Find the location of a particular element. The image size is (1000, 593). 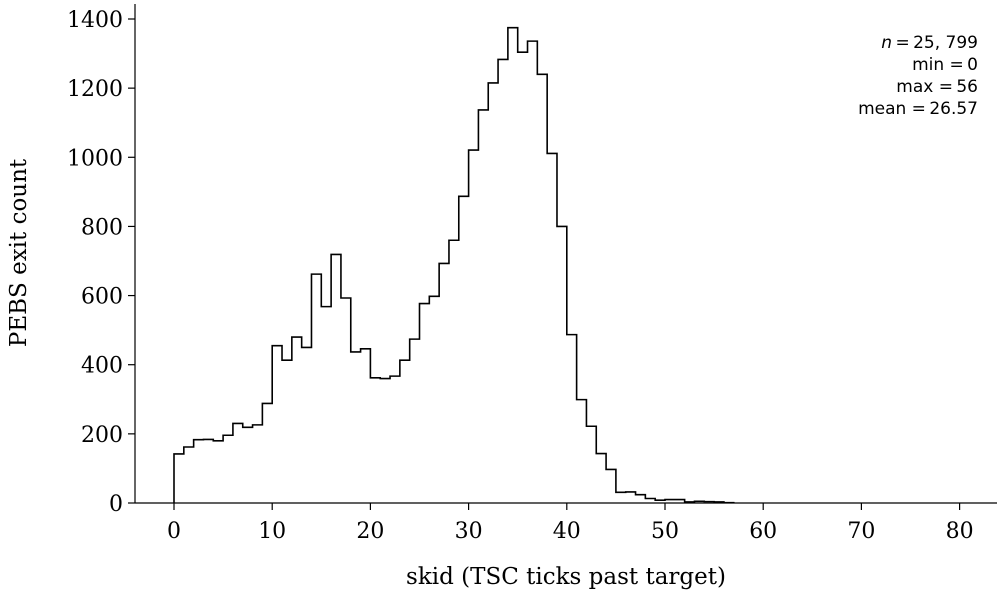

stat-value: 56 is located at coordinates (967, 87).